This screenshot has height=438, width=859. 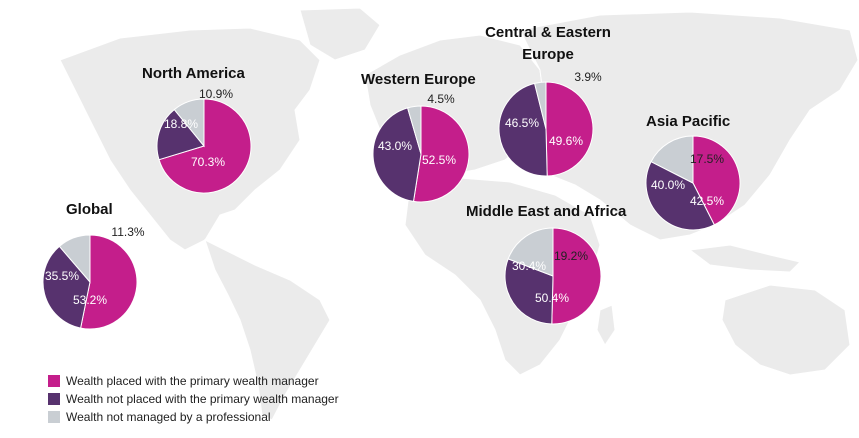 What do you see at coordinates (530, 252) in the screenshot?
I see `pie-slice-middle-east-africa-unmanaged` at bounding box center [530, 252].